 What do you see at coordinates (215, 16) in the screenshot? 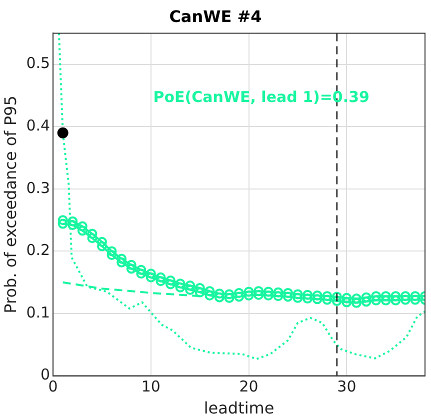
I see `chart-title: CanWE #4` at bounding box center [215, 16].